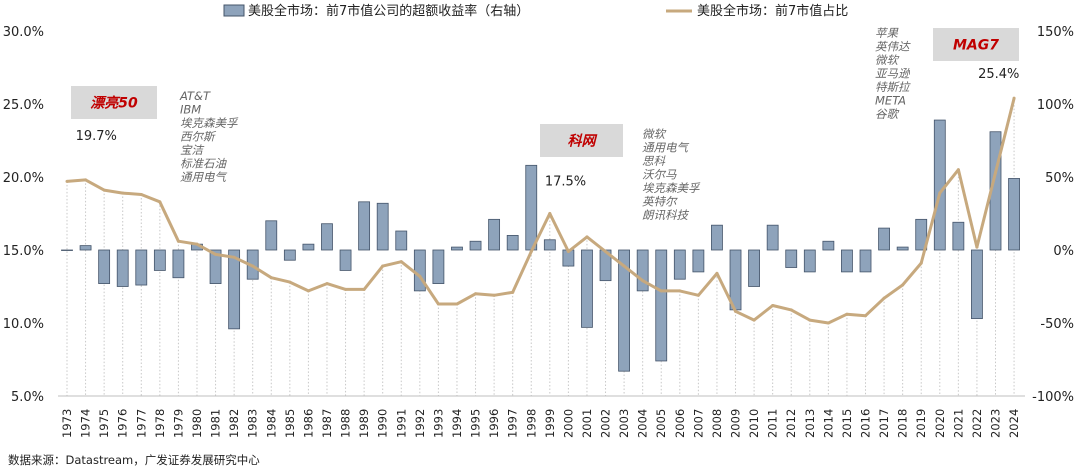  I want to click on source-note: 数据来源：Datastream，广发证券发展研究中心, so click(134, 460).